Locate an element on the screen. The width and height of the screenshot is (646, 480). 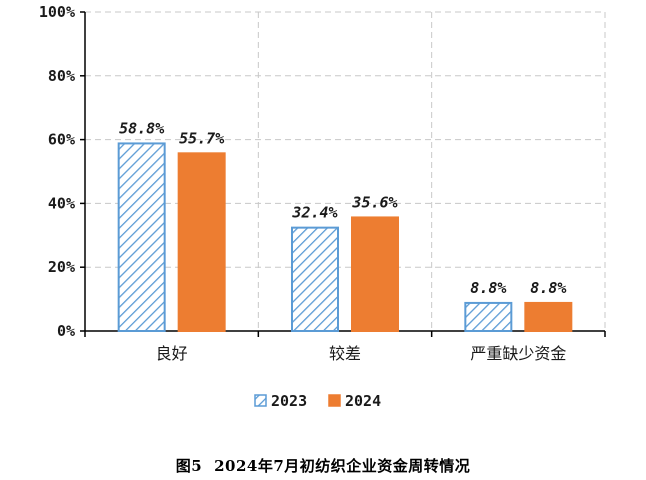
legend-label-2023: 2023 is located at coordinates (289, 401).